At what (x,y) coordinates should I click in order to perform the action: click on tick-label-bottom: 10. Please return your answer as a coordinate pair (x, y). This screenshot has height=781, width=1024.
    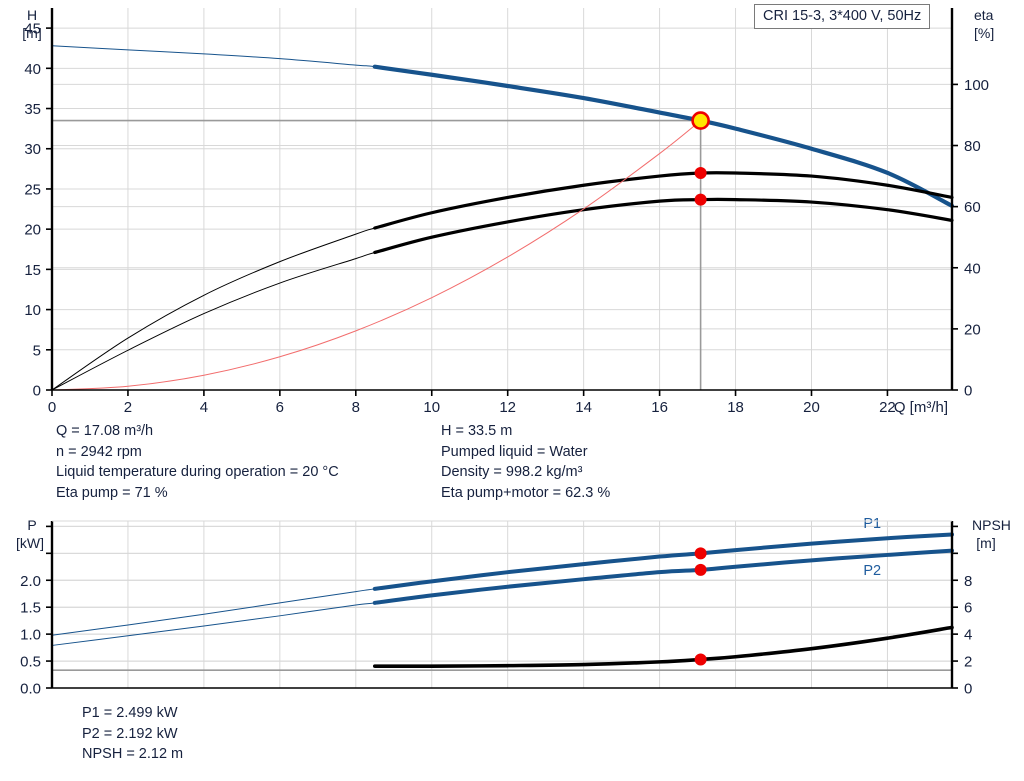
    Looking at the image, I should click on (431, 407).